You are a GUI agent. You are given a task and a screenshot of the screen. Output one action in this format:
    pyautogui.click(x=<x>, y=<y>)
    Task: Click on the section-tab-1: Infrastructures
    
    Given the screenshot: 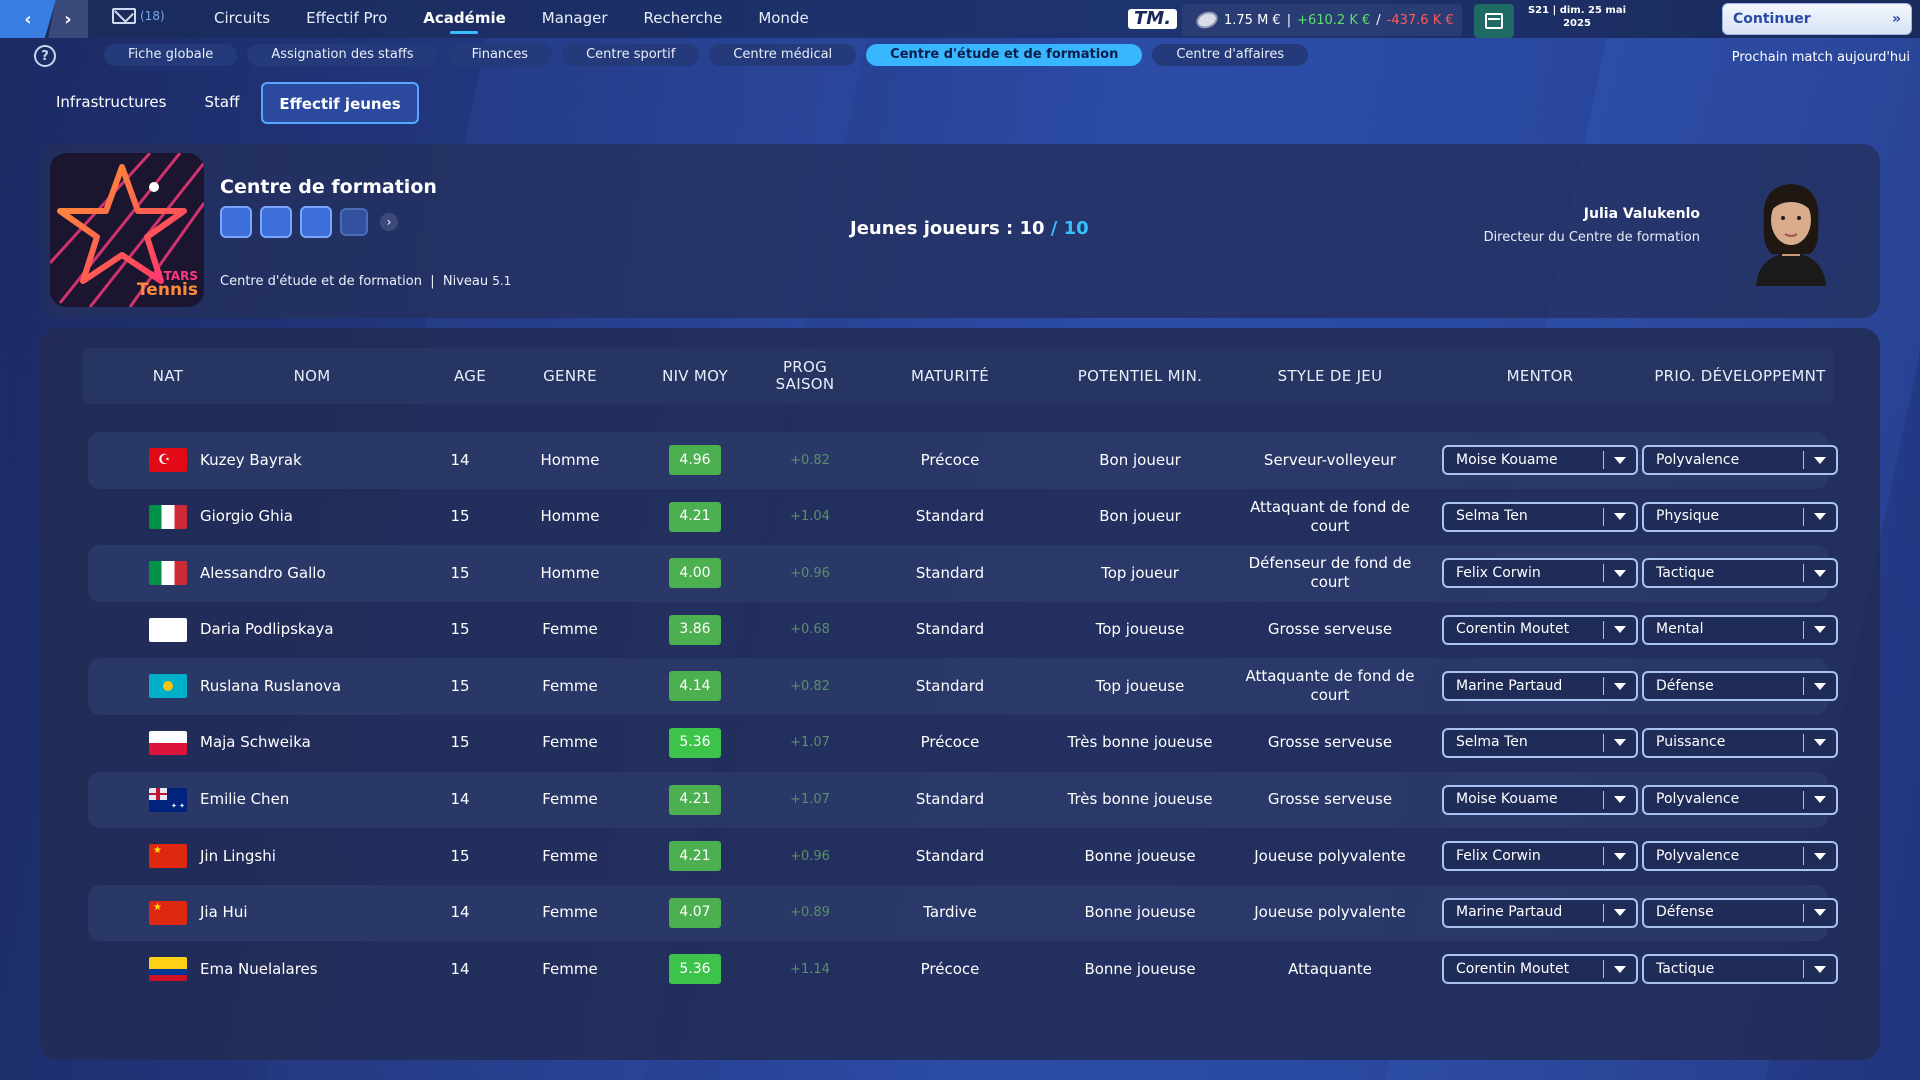 What is the action you would take?
    pyautogui.click(x=111, y=102)
    